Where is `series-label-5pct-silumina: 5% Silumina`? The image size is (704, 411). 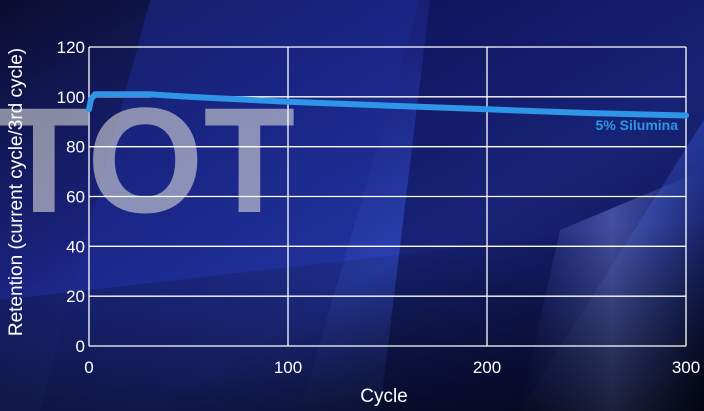
series-label-5pct-silumina: 5% Silumina is located at coordinates (637, 125).